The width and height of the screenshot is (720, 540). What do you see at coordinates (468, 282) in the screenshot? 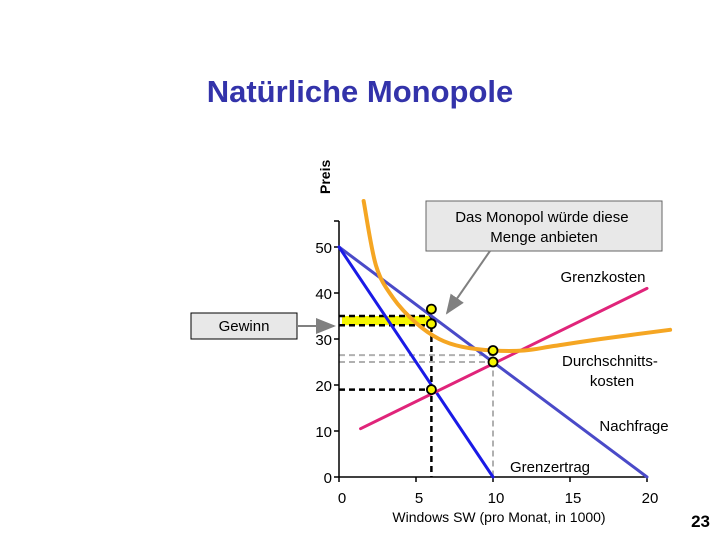
I see `callout-arrow` at bounding box center [468, 282].